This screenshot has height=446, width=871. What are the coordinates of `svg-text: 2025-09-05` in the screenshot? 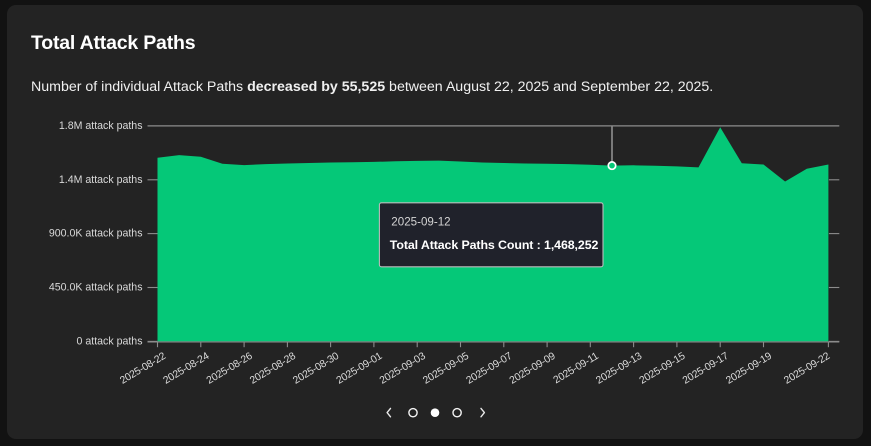 It's located at (446, 369).